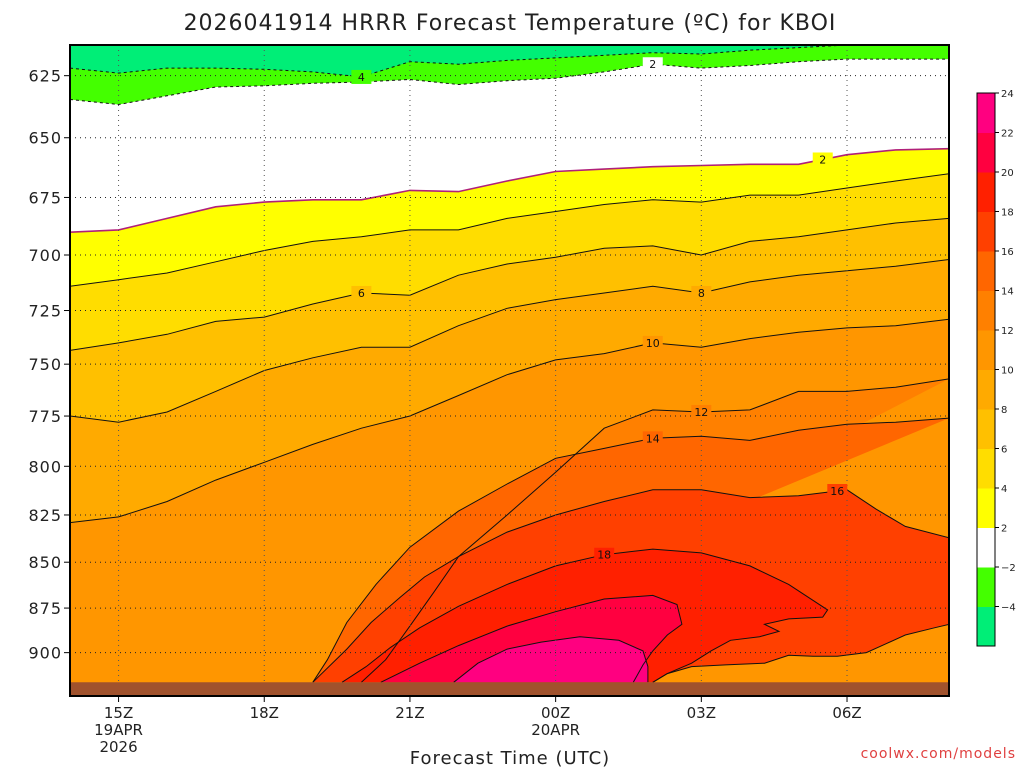 The height and width of the screenshot is (772, 1024). What do you see at coordinates (45, 515) in the screenshot?
I see `y-tick-label: 825` at bounding box center [45, 515].